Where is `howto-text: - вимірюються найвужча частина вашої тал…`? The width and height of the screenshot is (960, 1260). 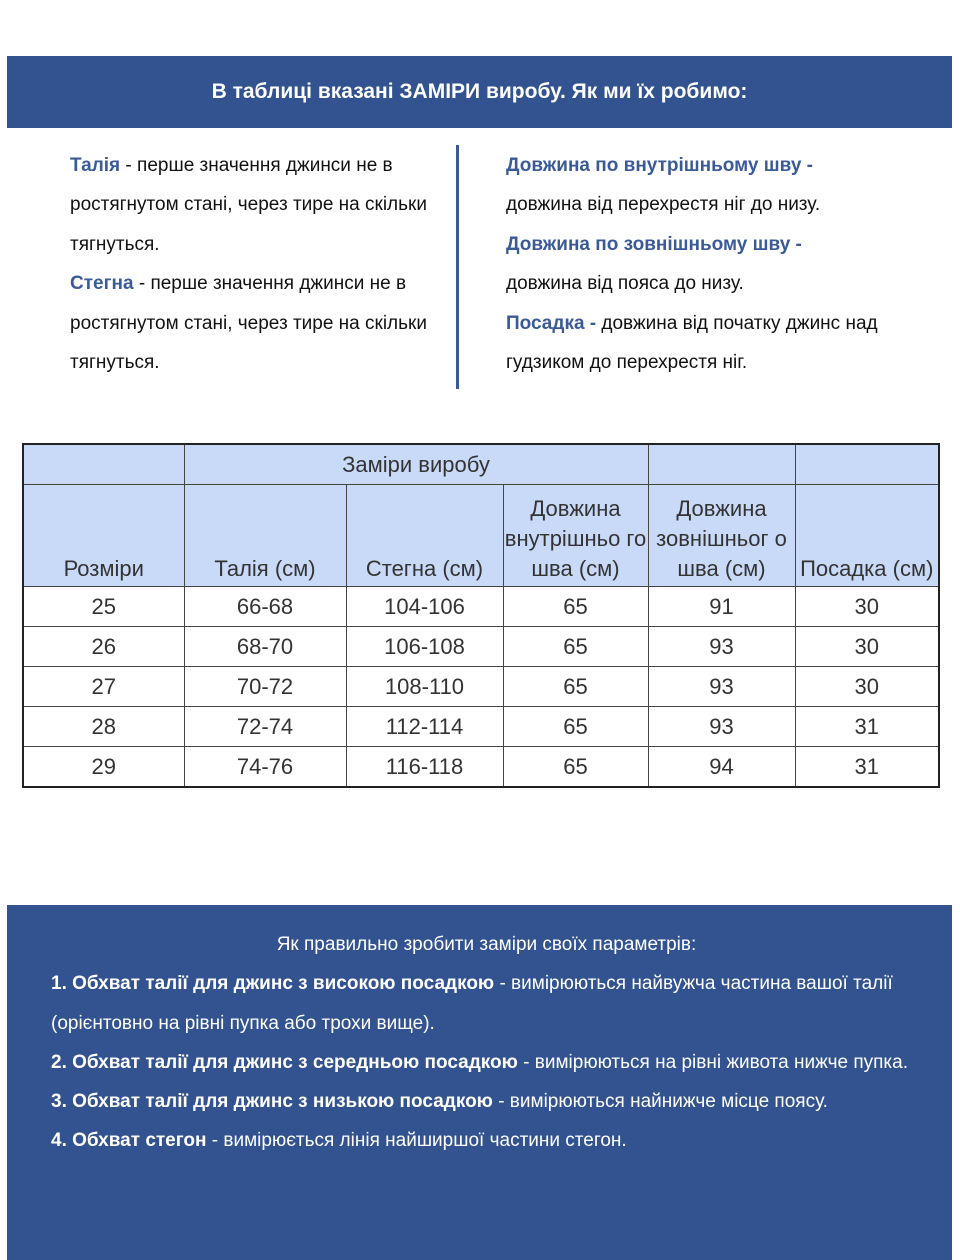 howto-text: - вимірюються найвужча частина вашої тал… is located at coordinates (472, 1003).